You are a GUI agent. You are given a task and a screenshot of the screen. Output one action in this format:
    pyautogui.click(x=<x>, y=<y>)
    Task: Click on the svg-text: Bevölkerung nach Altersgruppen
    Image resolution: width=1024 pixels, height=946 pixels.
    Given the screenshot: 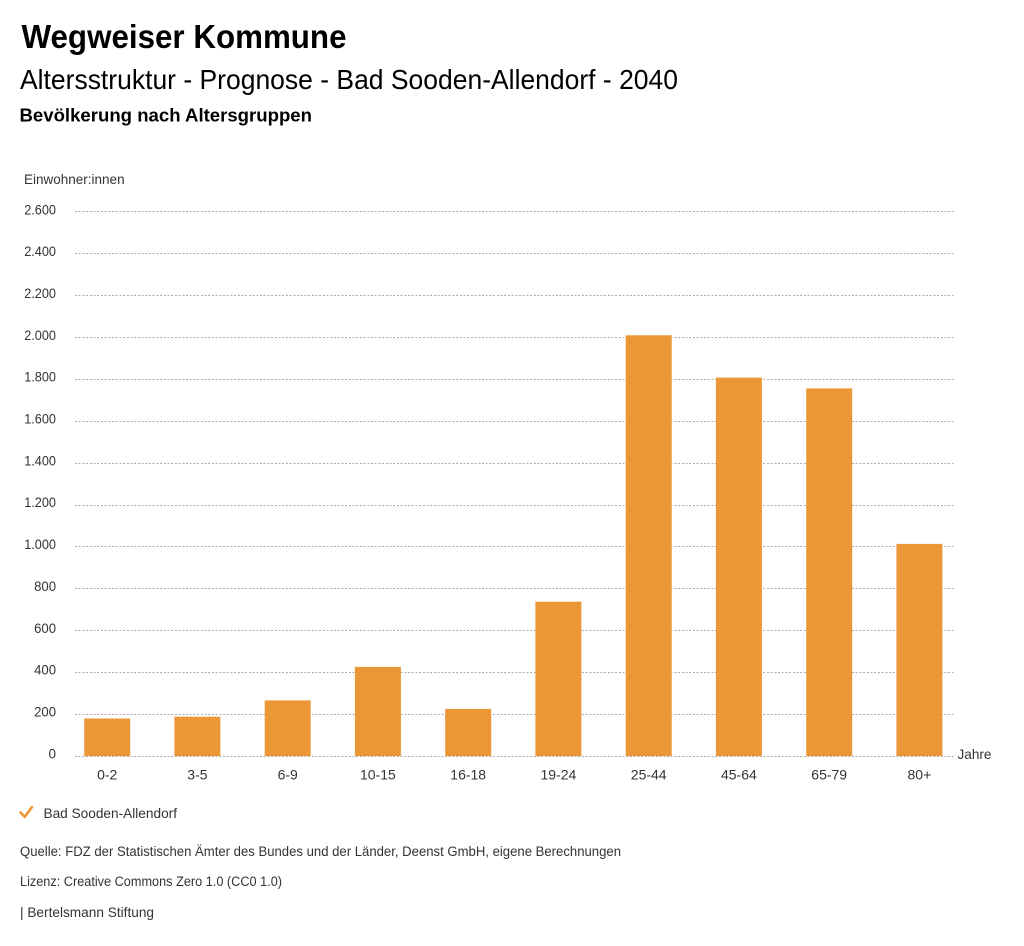 What is the action you would take?
    pyautogui.click(x=166, y=114)
    